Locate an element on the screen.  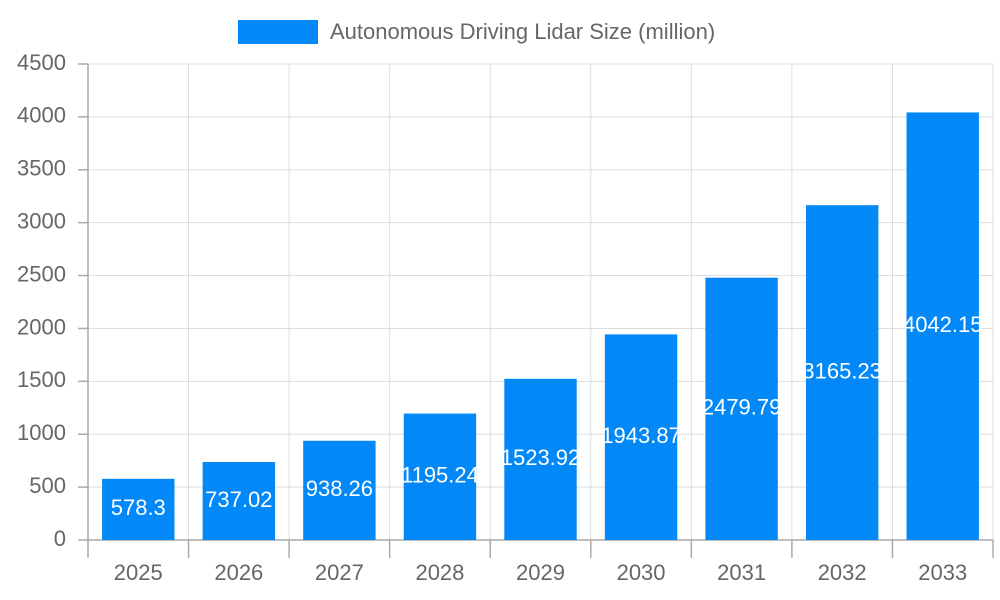
y-tick-label: 2000 is located at coordinates (41, 326).